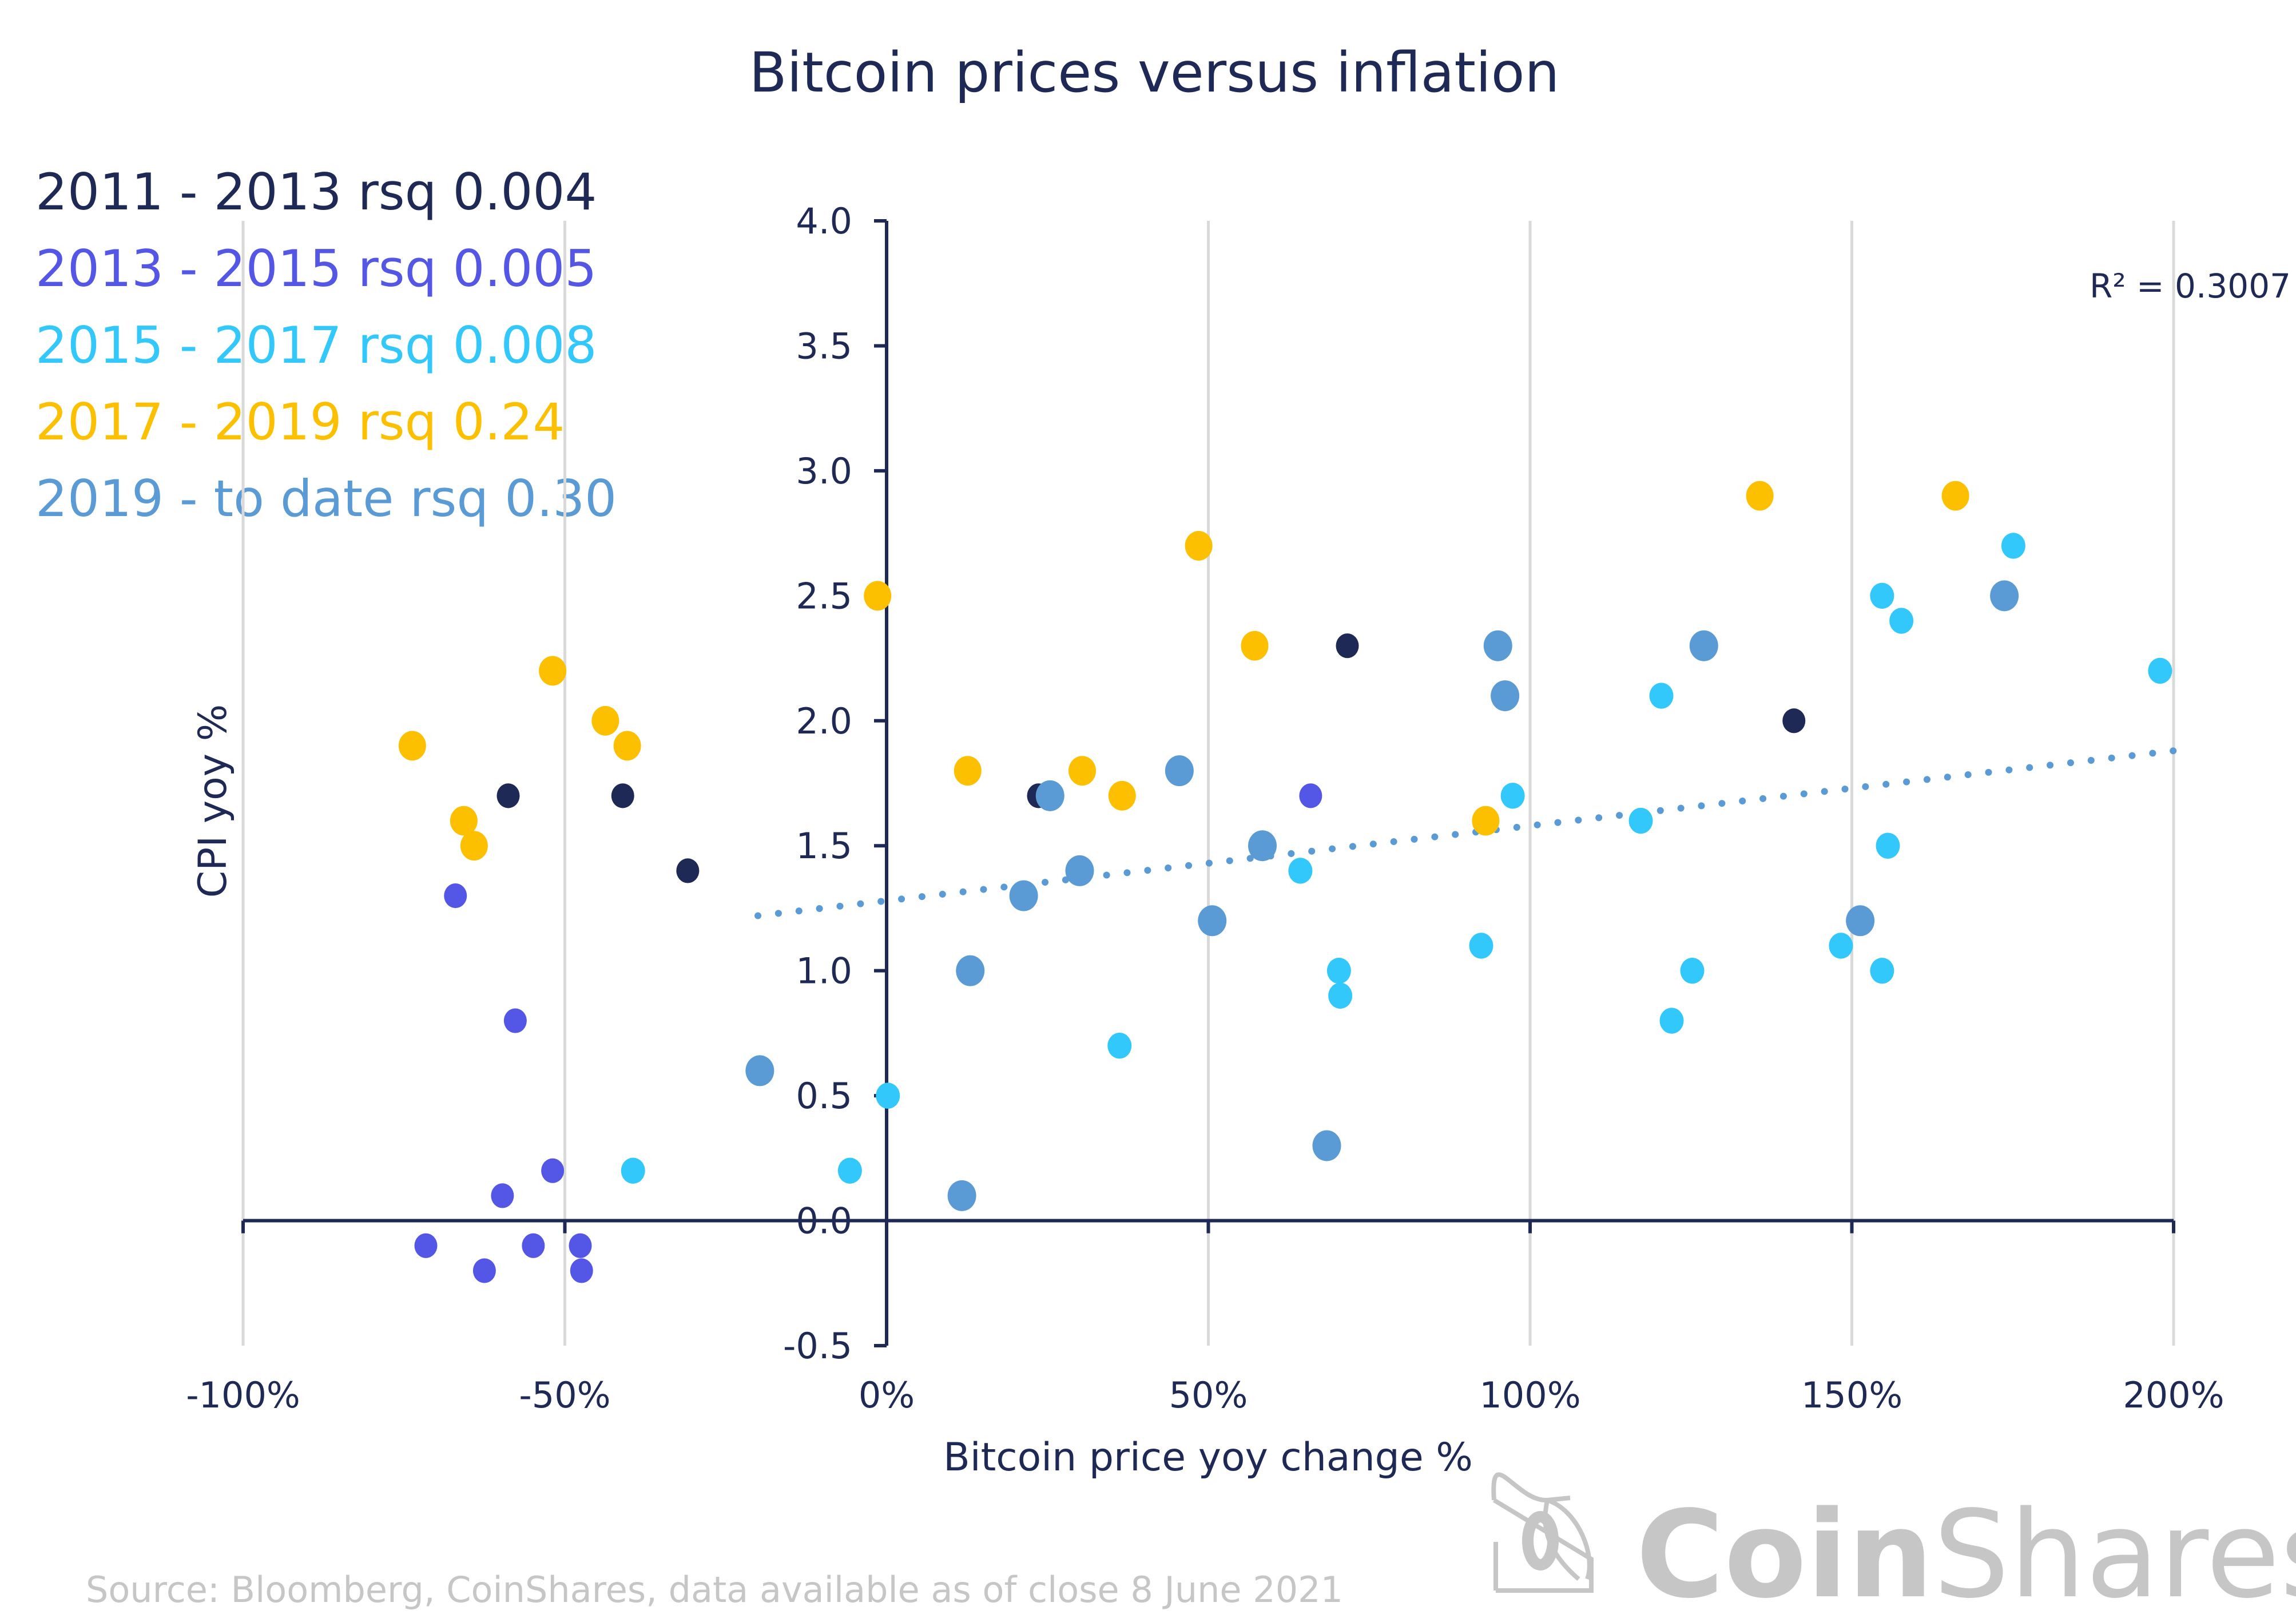  I want to click on y-tick-label: 0.0, so click(824, 1221).